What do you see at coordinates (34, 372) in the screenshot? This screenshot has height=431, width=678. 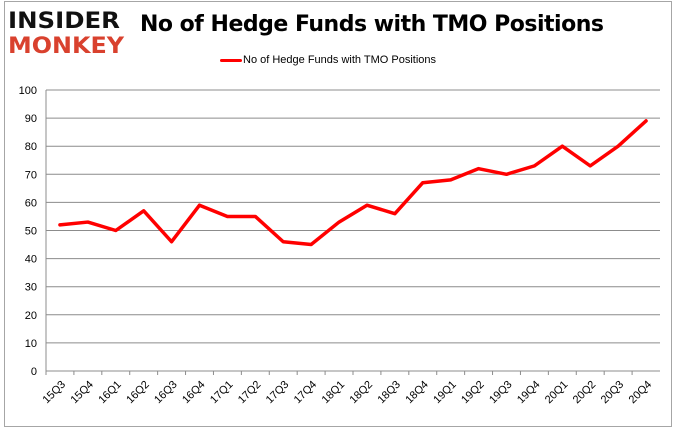 I see `y-tick-label: 0` at bounding box center [34, 372].